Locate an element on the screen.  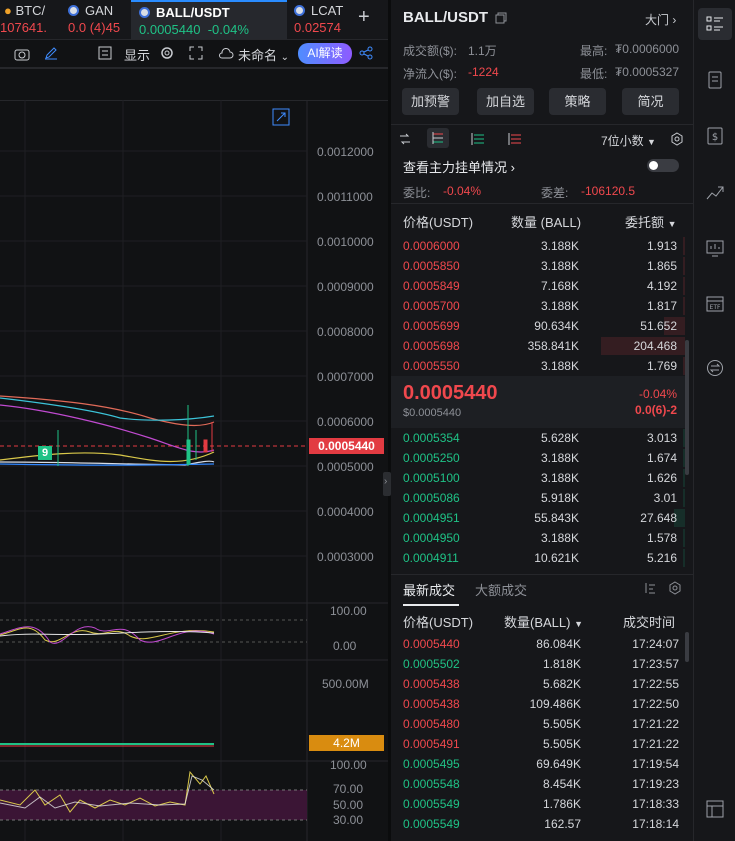
ask-row: 0.0005699 90.634K 51.652 is located at coordinates (538, 326).